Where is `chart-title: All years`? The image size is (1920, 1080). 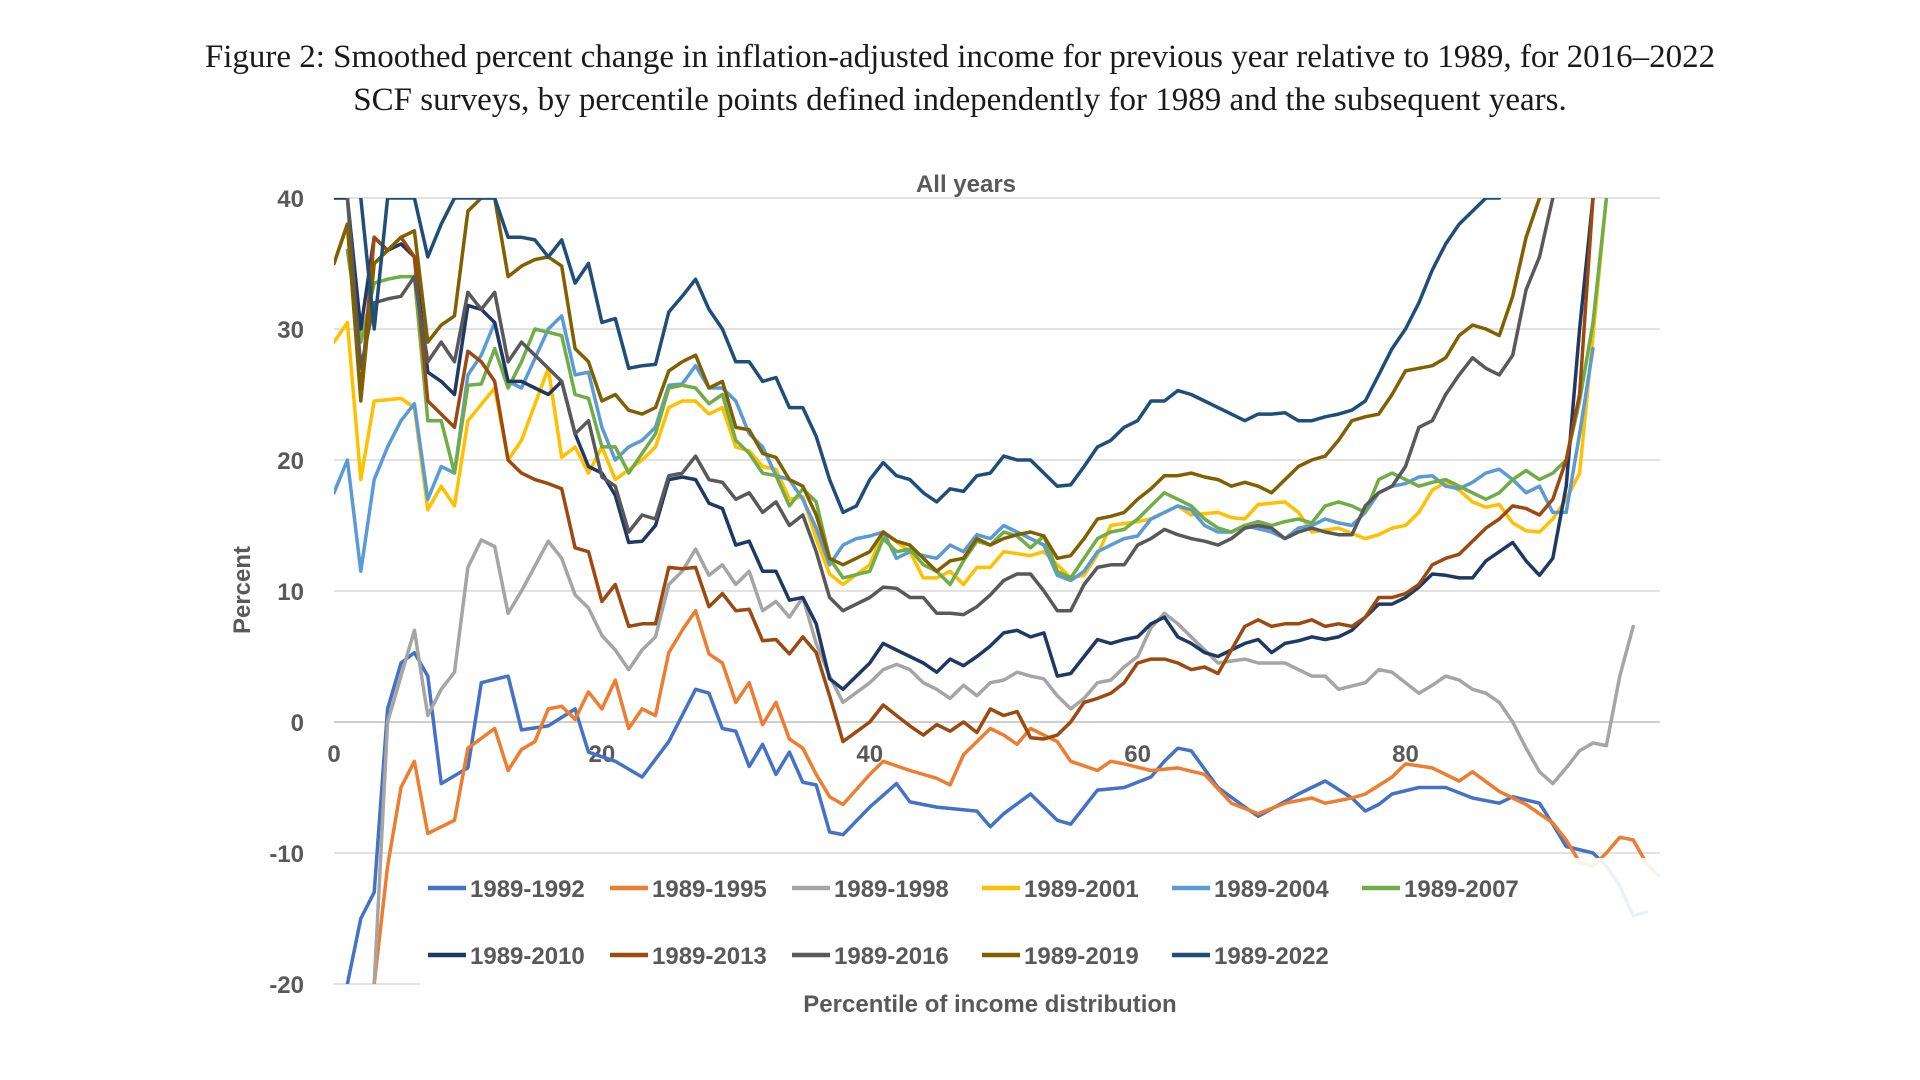
chart-title: All years is located at coordinates (966, 184).